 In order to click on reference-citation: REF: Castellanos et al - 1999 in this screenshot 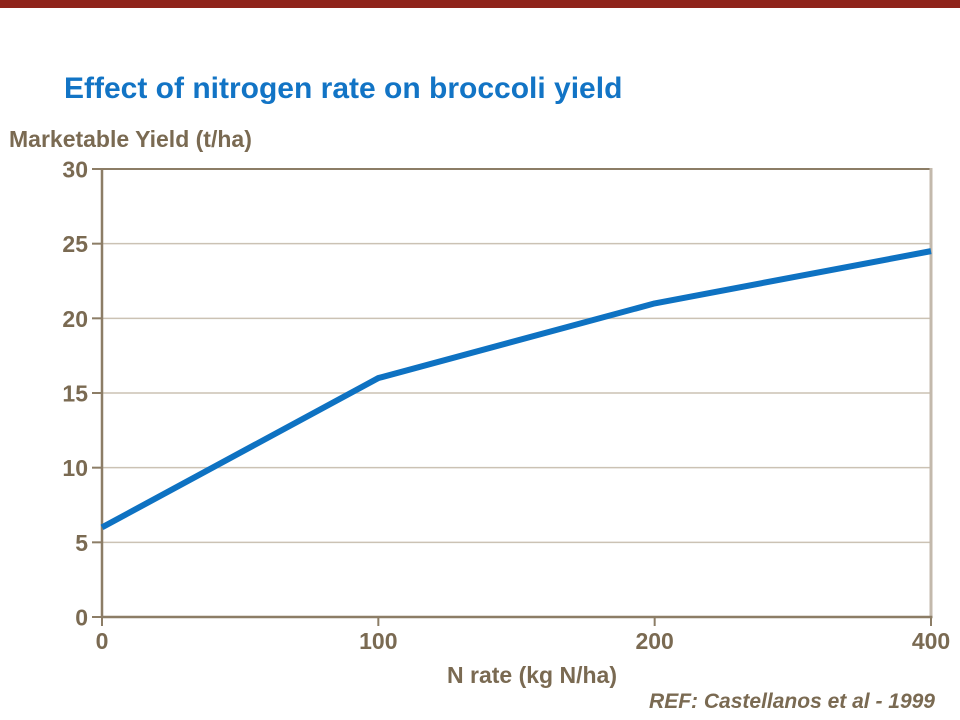, I will do `click(792, 701)`.